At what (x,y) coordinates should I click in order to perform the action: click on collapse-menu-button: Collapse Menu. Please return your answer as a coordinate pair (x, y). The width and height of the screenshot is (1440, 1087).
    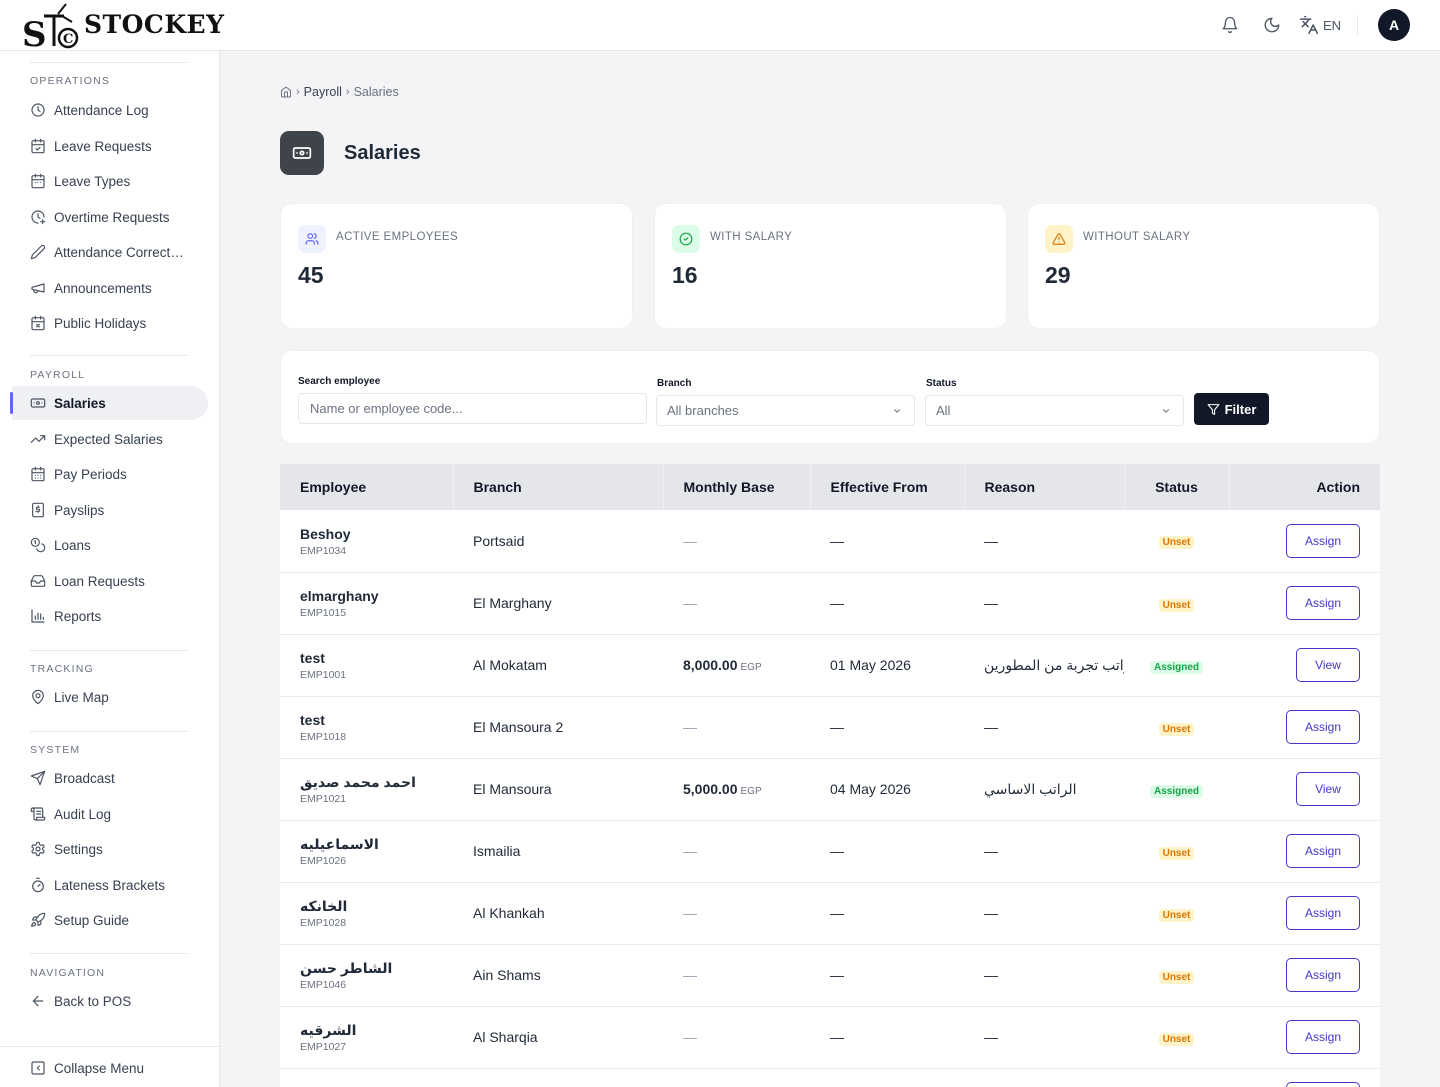
    Looking at the image, I should click on (110, 1068).